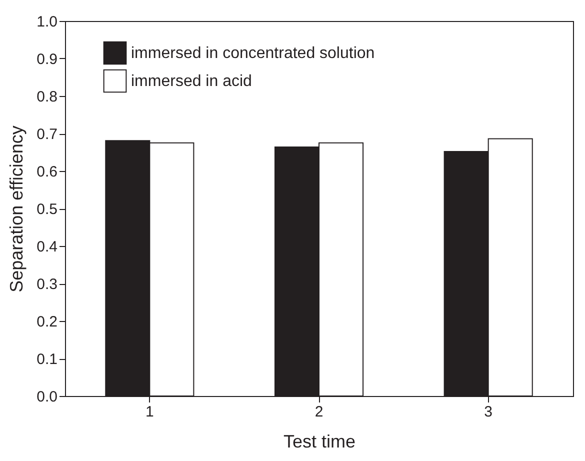 This screenshot has width=585, height=461. Describe the element at coordinates (47, 172) in the screenshot. I see `y-tick-label: 0.6` at that location.